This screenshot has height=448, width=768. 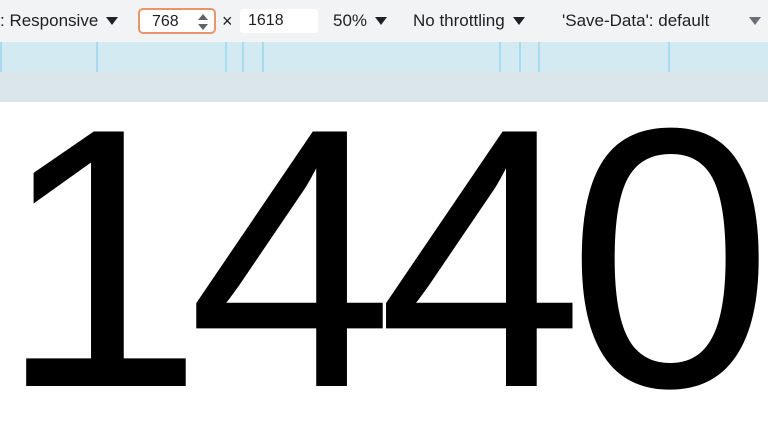 I want to click on zoom-select: 50%, so click(x=360, y=21).